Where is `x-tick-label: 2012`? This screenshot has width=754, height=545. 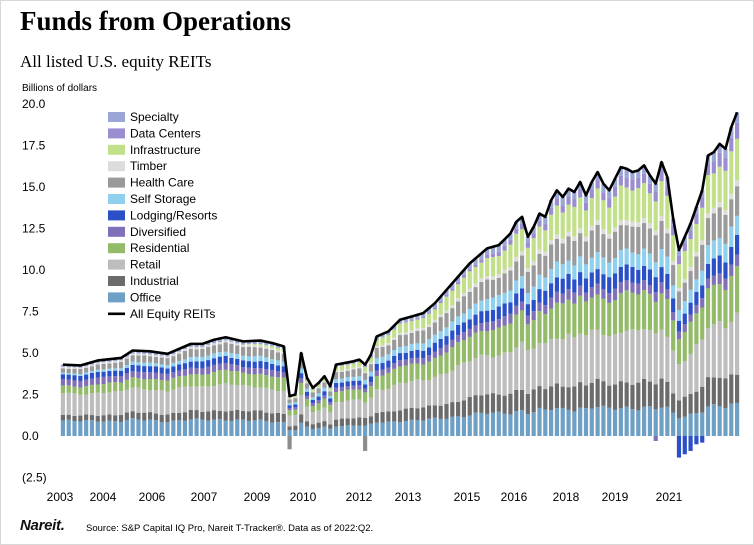
x-tick-label: 2012 is located at coordinates (359, 497).